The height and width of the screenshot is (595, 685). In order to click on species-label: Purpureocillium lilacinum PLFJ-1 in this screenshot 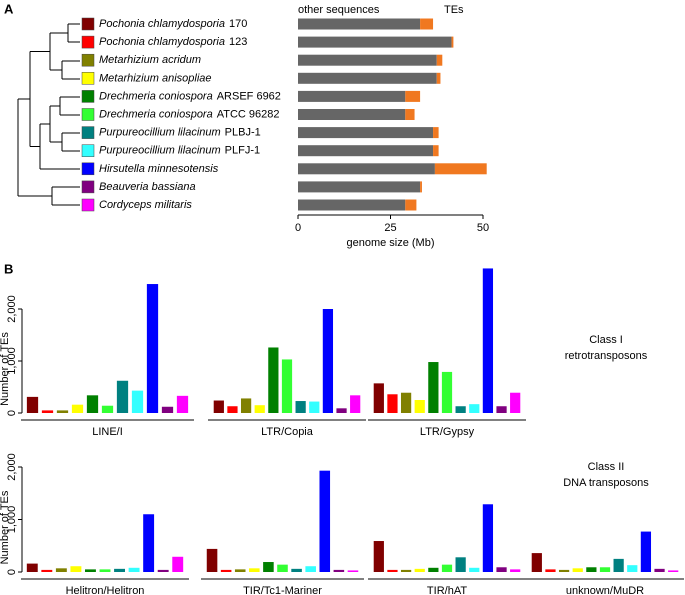, I will do `click(179, 151)`.